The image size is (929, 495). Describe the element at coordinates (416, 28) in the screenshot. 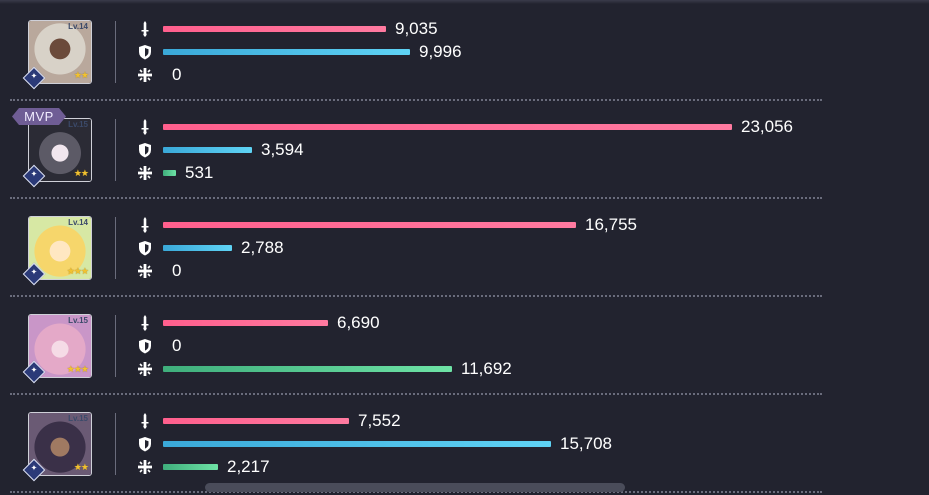

I see `damage-value: 9,035` at that location.